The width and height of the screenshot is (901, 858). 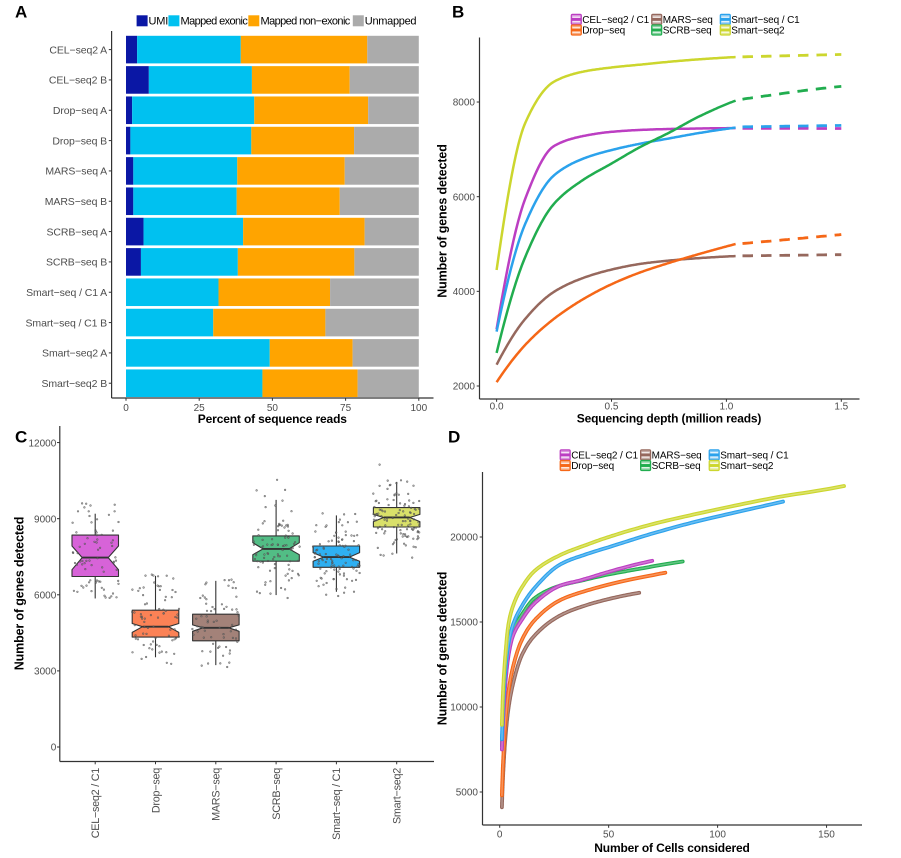 I want to click on svg-text: 25, so click(x=200, y=408).